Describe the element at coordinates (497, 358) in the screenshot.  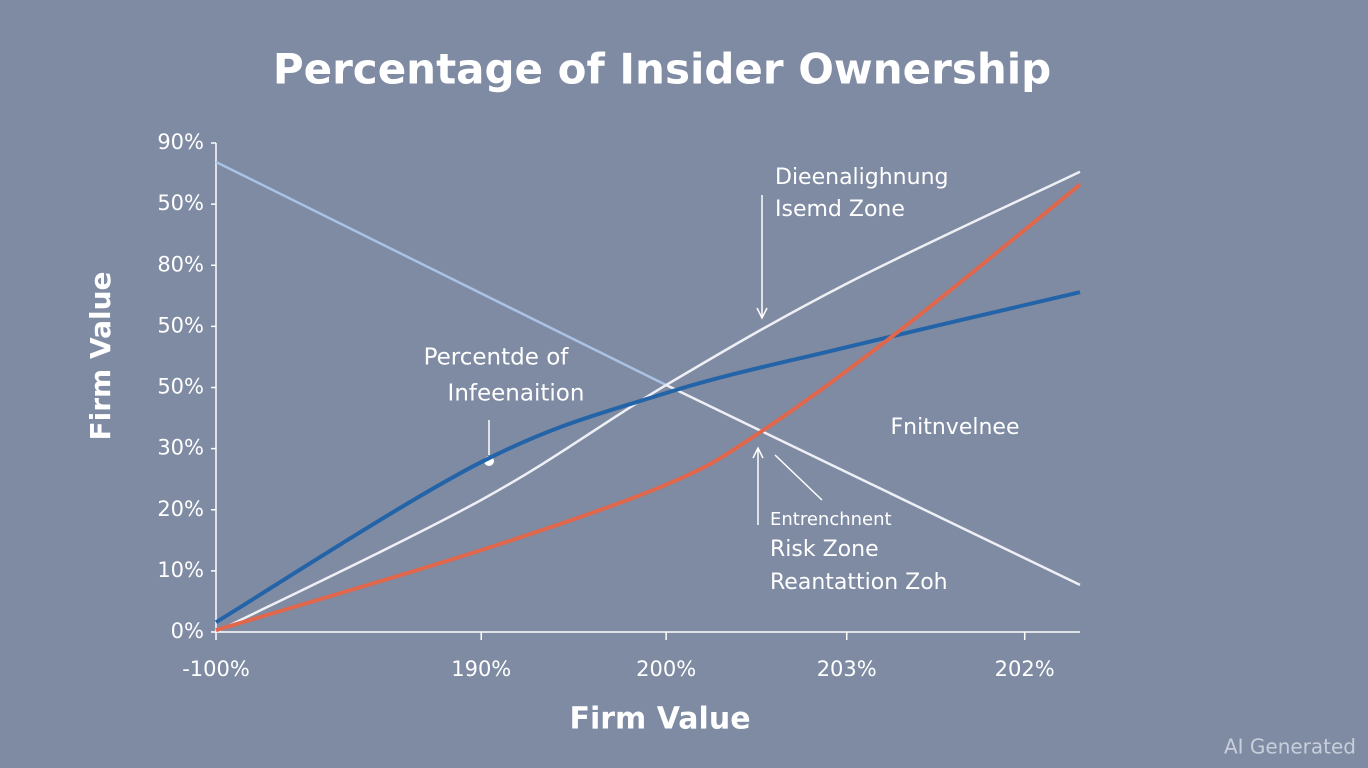
I see `annotation: Percentde of` at that location.